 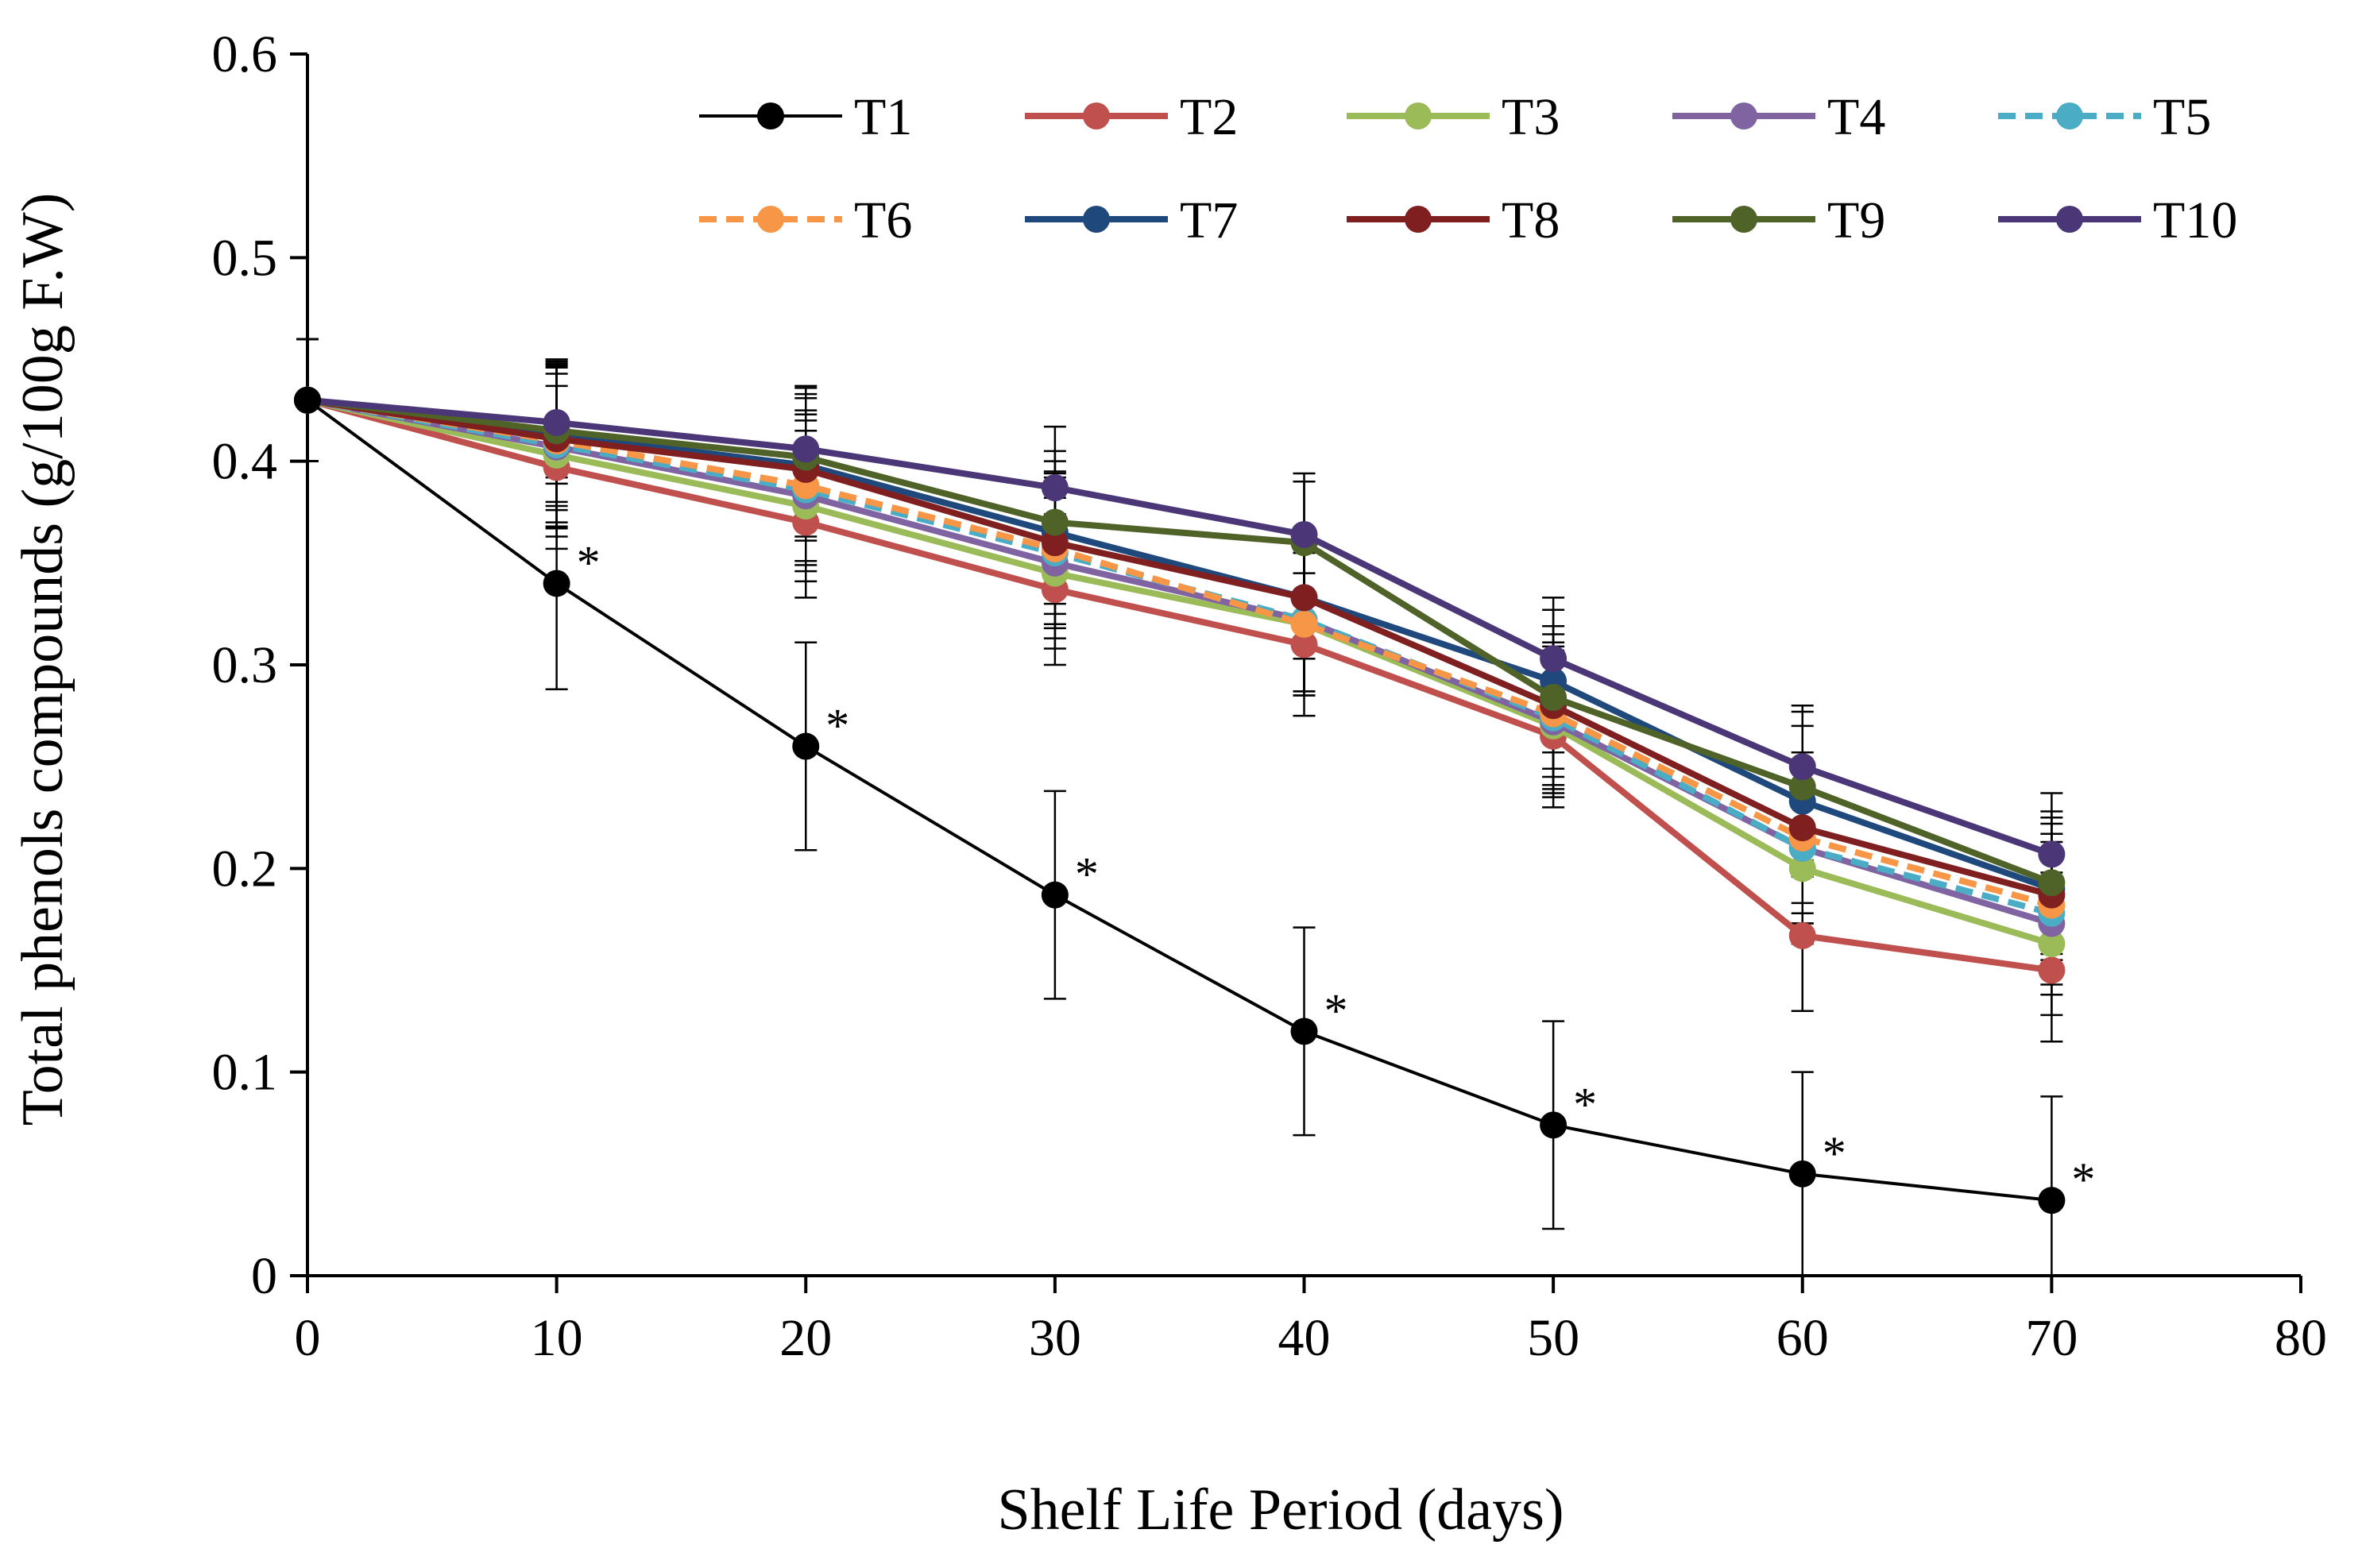 What do you see at coordinates (1453, 220) in the screenshot?
I see `legend-item-t8: T8` at bounding box center [1453, 220].